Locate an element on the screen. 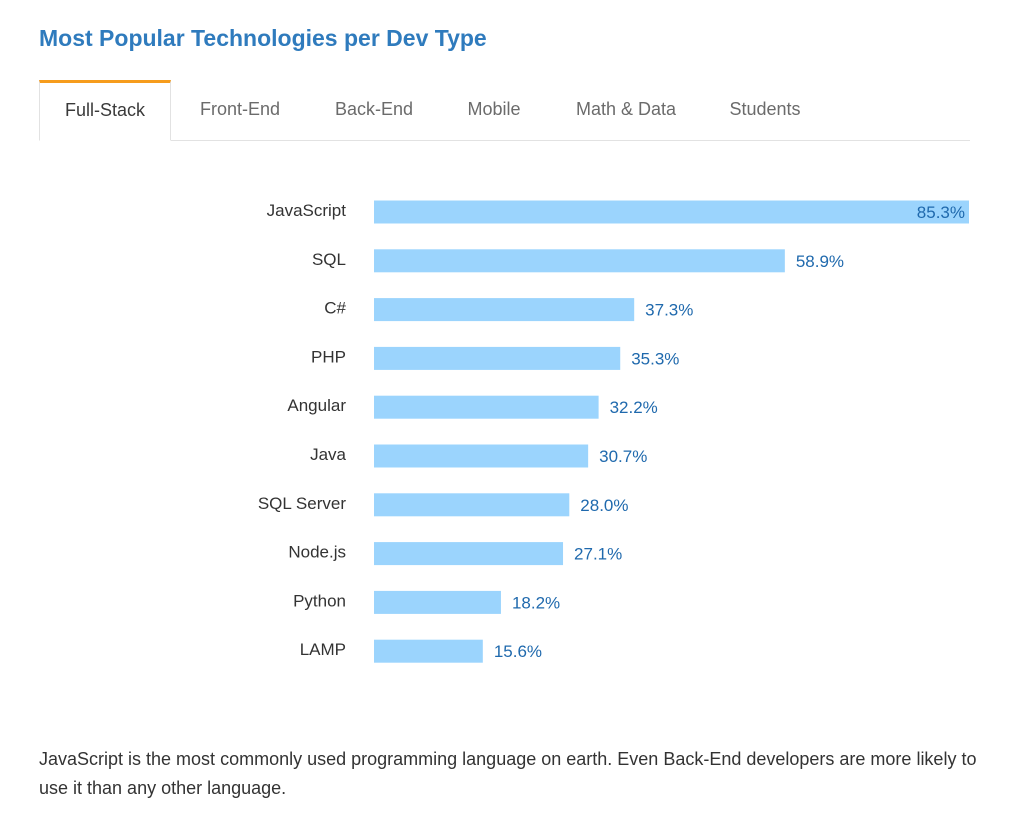 Image resolution: width=1024 pixels, height=837 pixels. category-label: SQL is located at coordinates (329, 259).